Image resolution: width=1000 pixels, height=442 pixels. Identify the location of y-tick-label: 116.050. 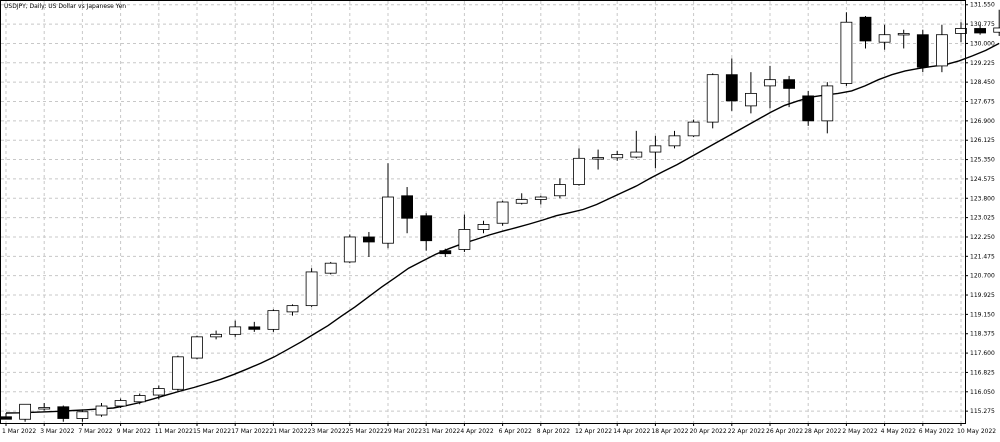
(982, 392).